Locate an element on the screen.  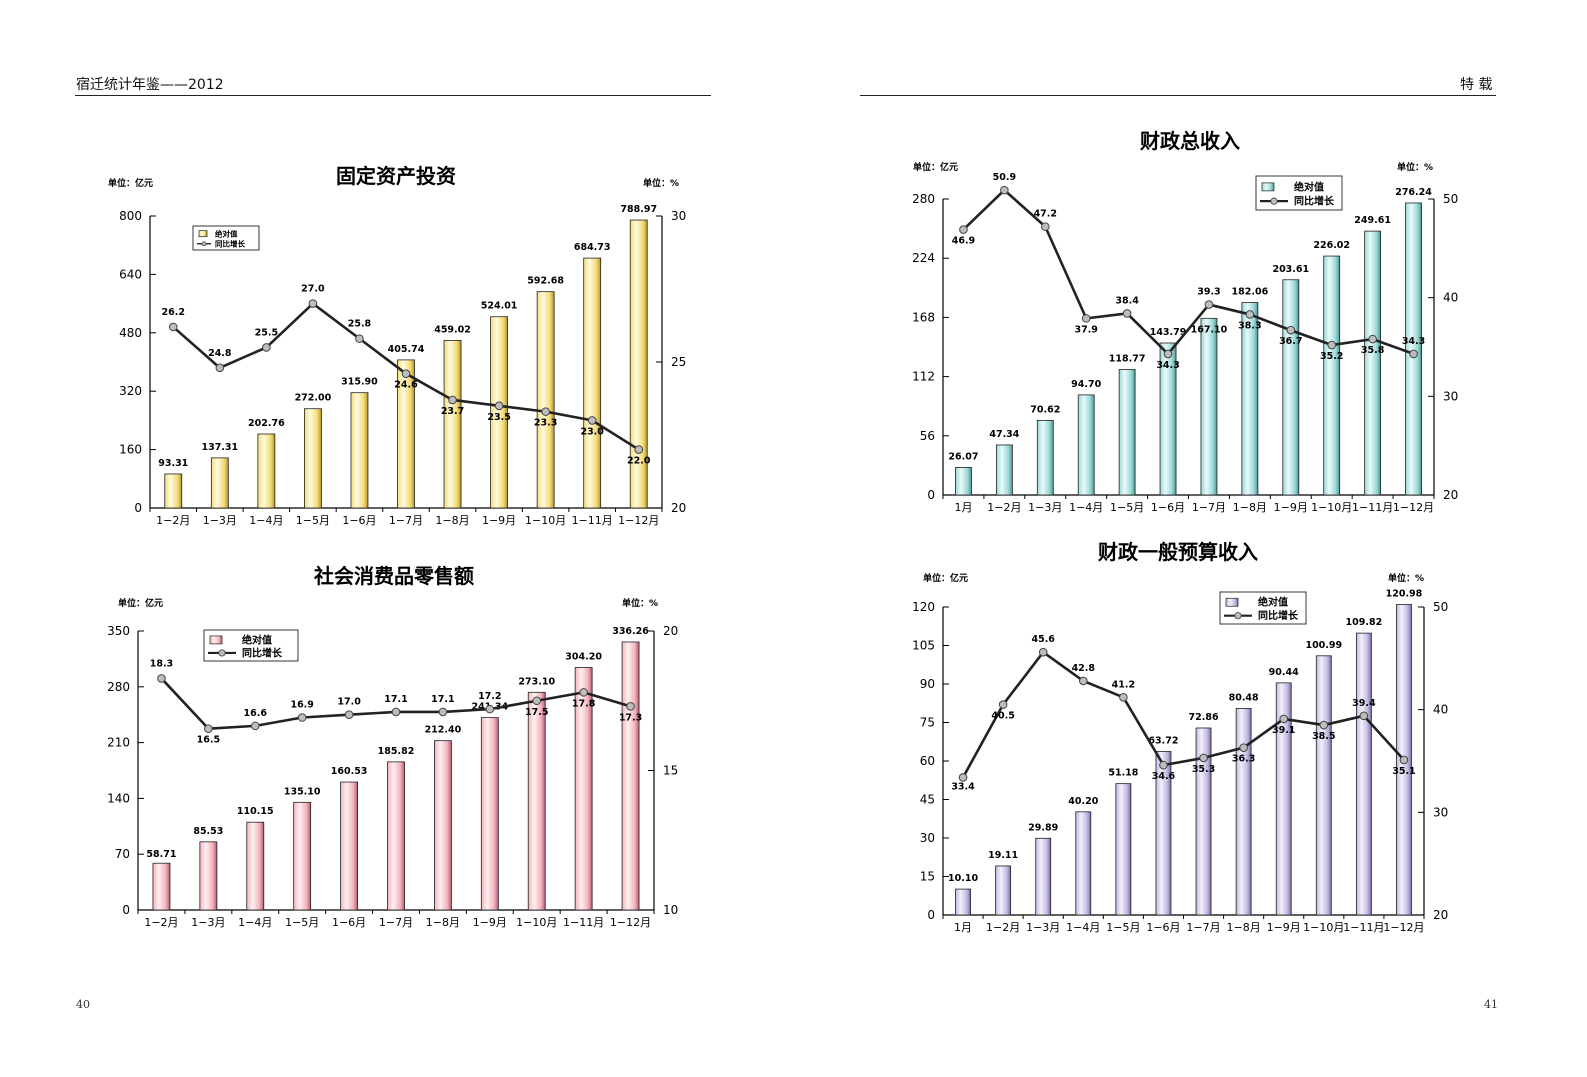
x-axis-category-label: 1−9月 is located at coordinates (490, 922).